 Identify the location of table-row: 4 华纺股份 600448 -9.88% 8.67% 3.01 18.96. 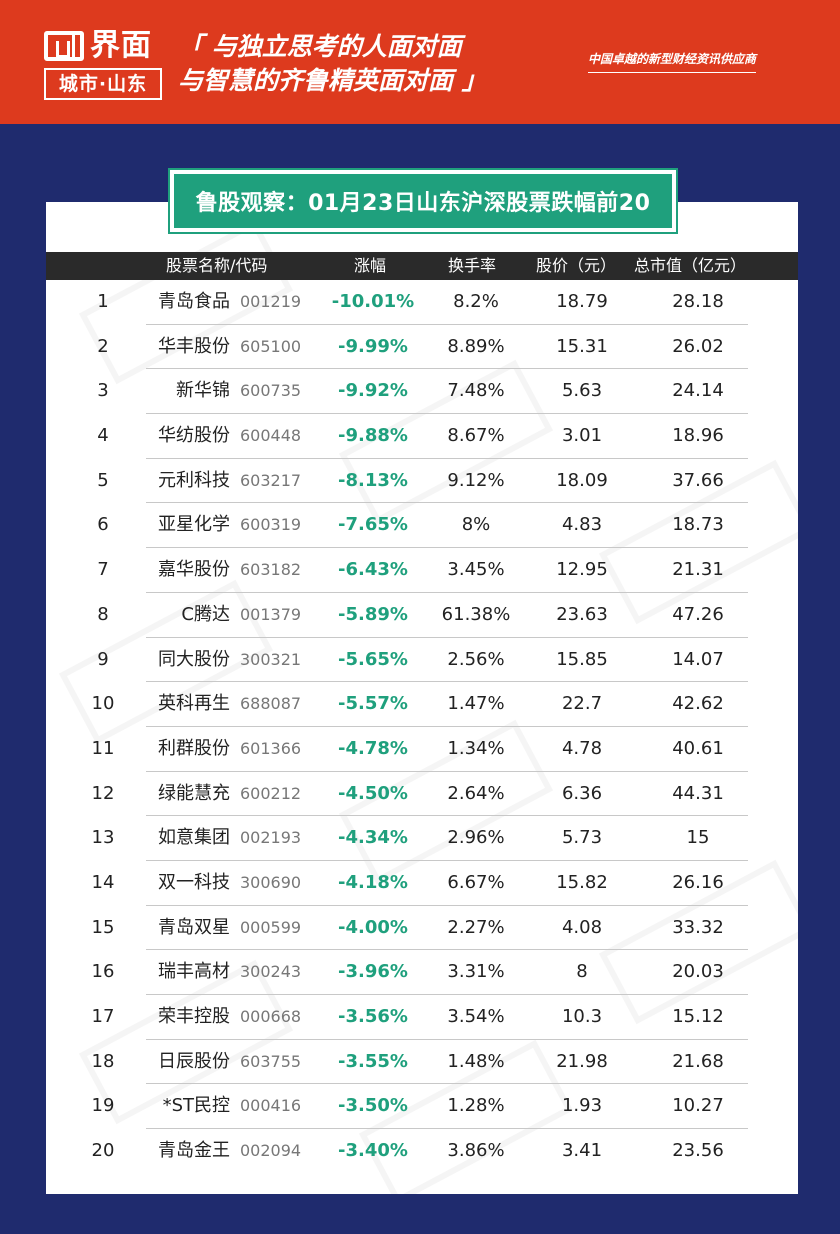
(422, 436).